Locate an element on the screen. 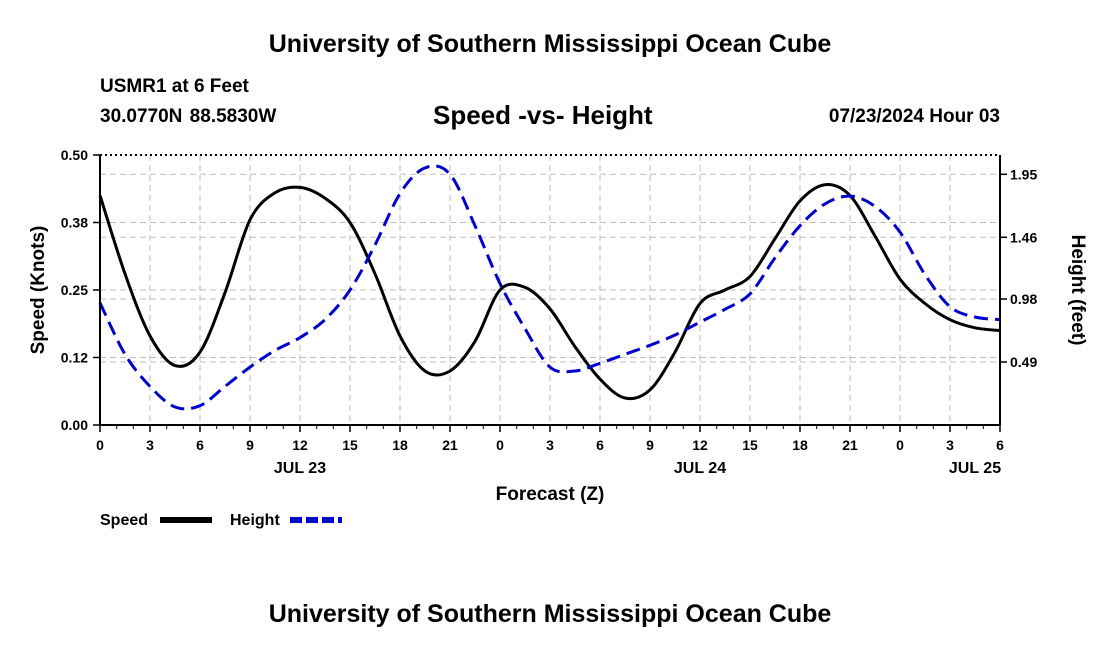 This screenshot has height=650, width=1100. y2-axis-title: Height (feet) is located at coordinates (1077, 290).